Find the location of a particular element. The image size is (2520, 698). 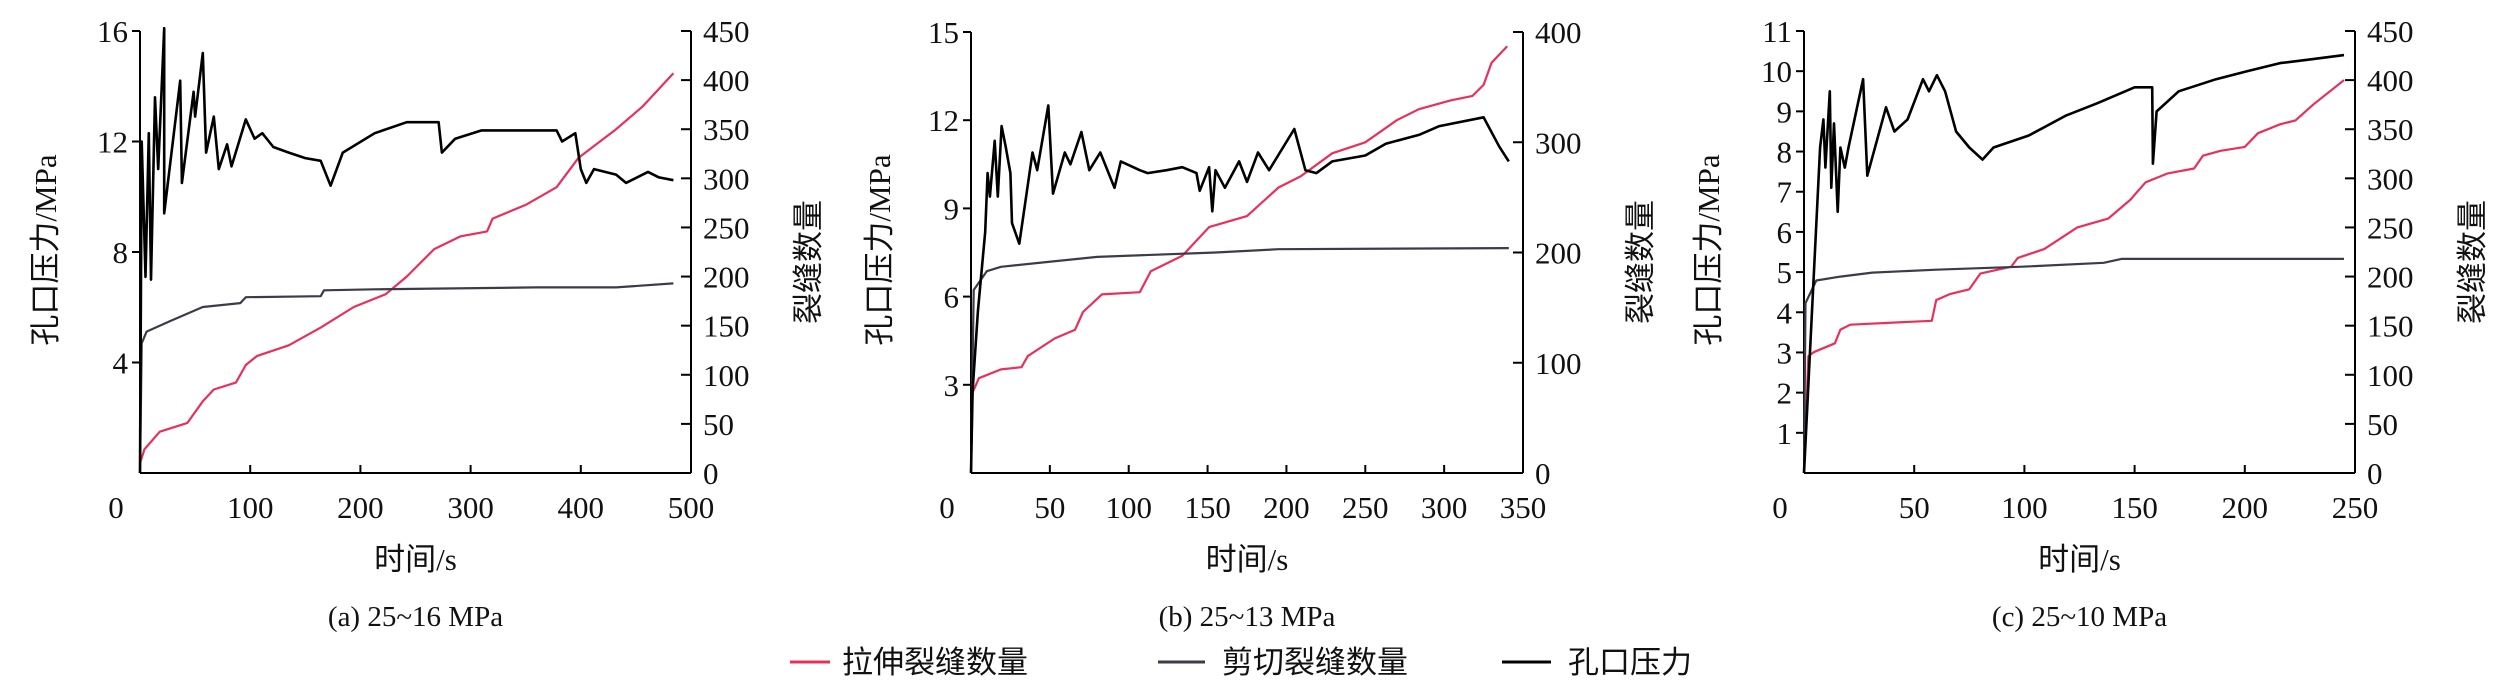

panel-caption: (c) 25~10 MPa is located at coordinates (2079, 617).